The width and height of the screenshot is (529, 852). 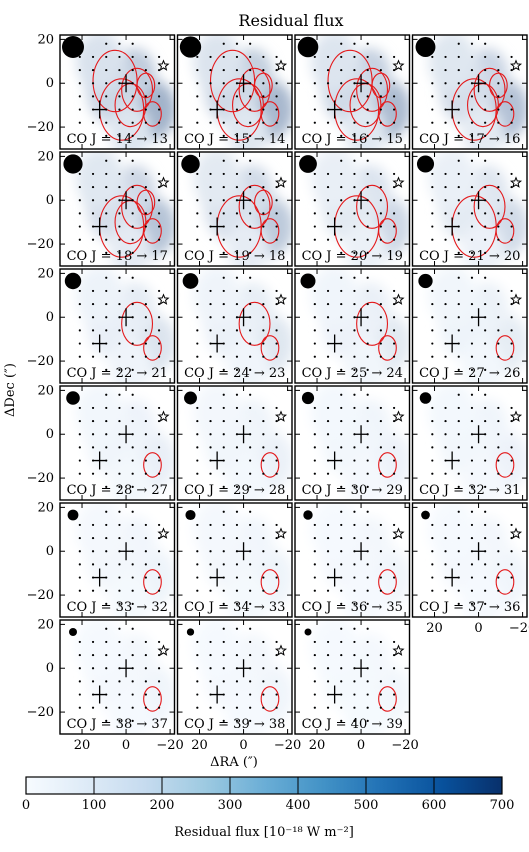 What do you see at coordinates (234, 139) in the screenshot?
I see `panel-label: CO J = 15 → 14` at bounding box center [234, 139].